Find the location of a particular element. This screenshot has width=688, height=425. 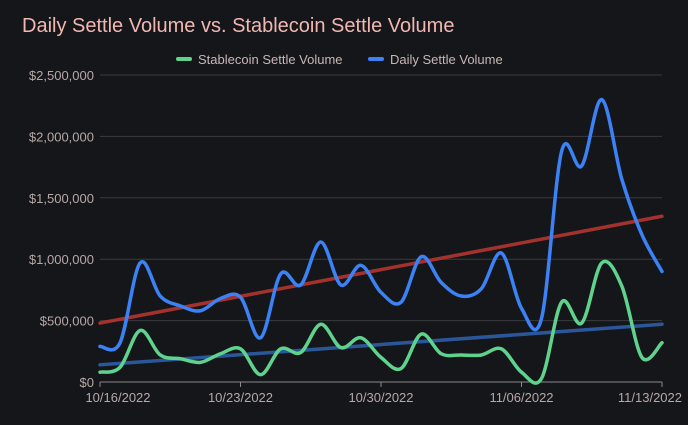

x-tick-label: 11/13/2022 is located at coordinates (650, 397).